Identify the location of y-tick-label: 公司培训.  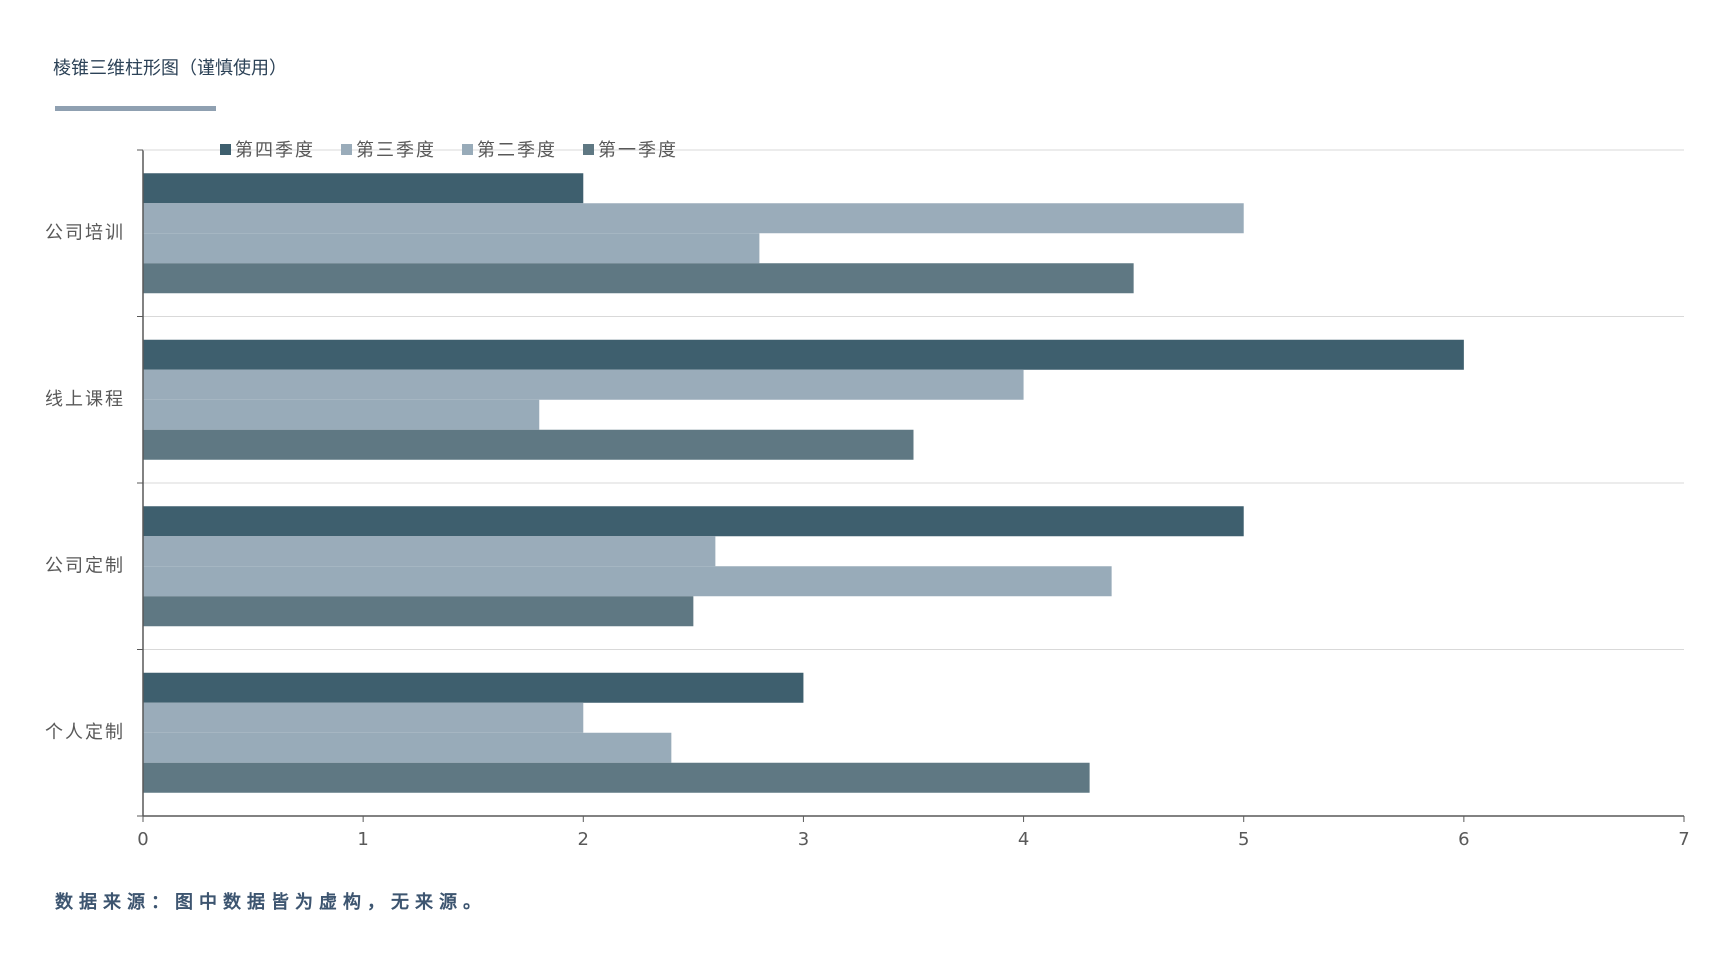
(85, 232).